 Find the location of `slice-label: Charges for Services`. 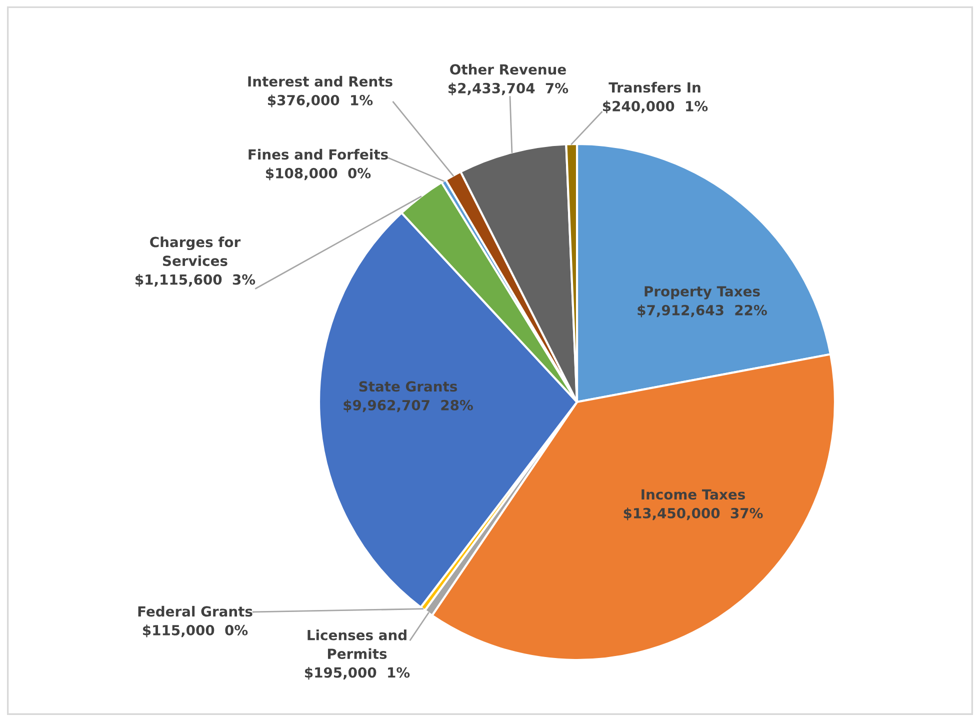

slice-label: Charges for Services is located at coordinates (195, 251).